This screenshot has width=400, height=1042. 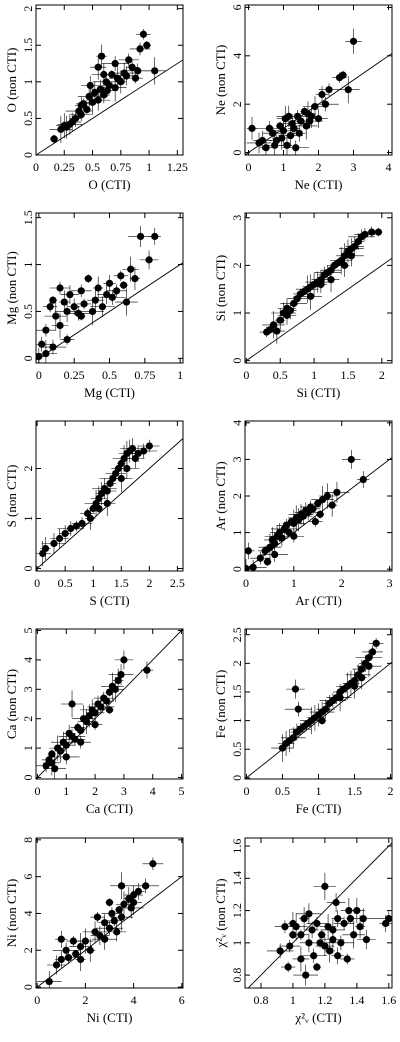 I want to click on panel-ca: 0 1 2 3 4 5 0 1 2 3 4 5 Ca (CTI) Ca (non CTI), so click(x=94, y=721).